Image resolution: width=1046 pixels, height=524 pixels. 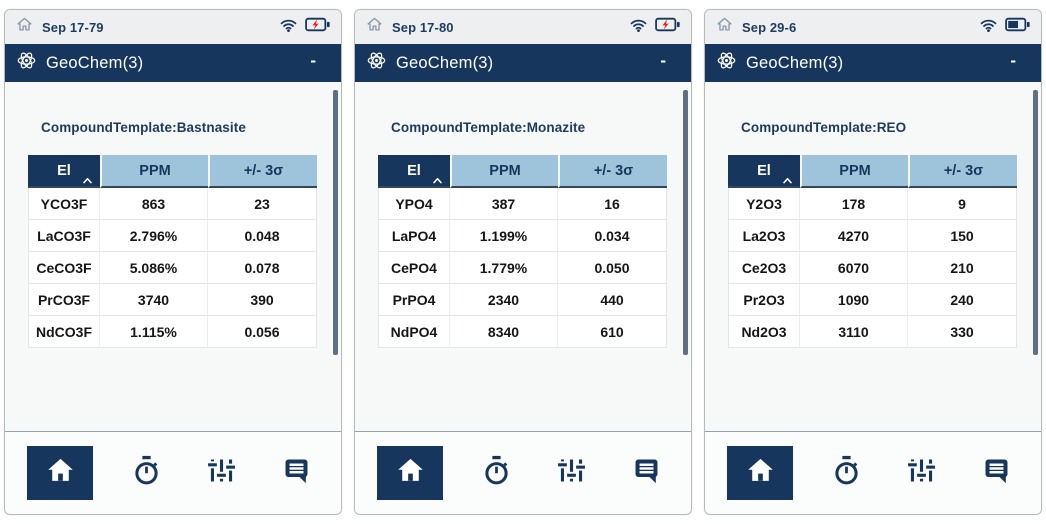 What do you see at coordinates (873, 27) in the screenshot?
I see `status-bar: Sep 29-6` at bounding box center [873, 27].